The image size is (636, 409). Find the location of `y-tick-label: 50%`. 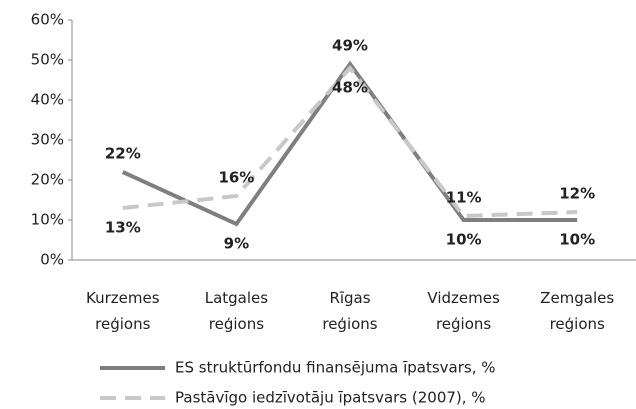

y-tick-label: 50% is located at coordinates (47, 60).